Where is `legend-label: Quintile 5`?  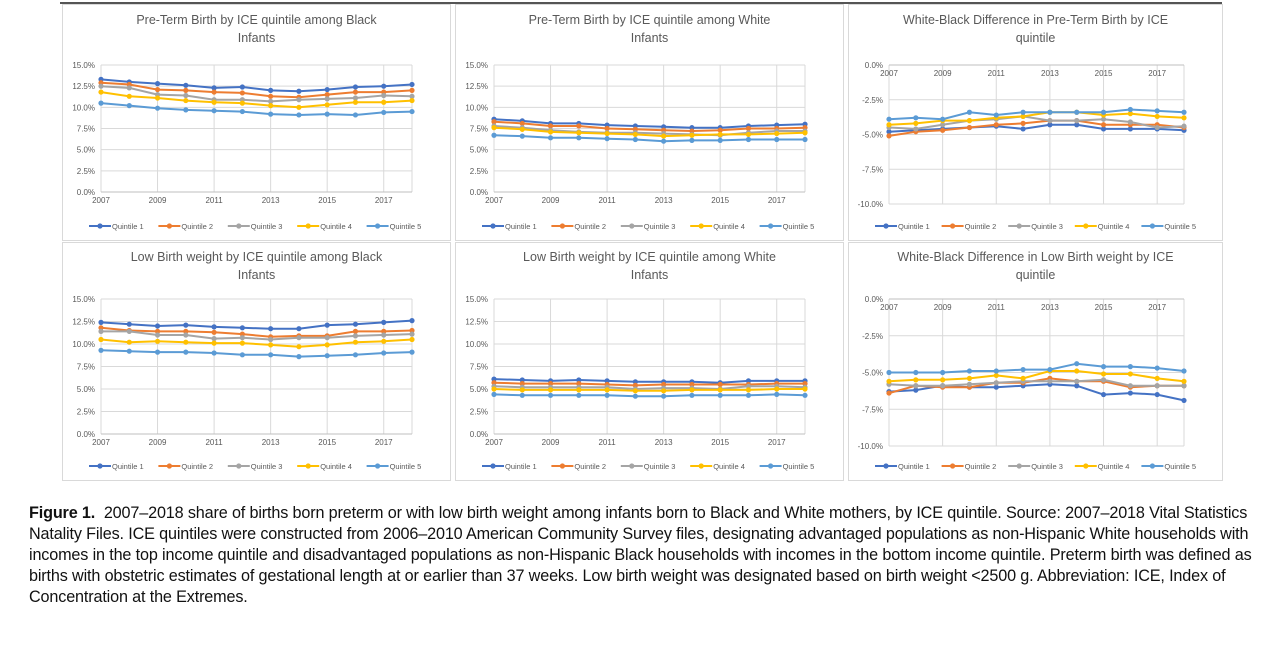
legend-label: Quintile 5 is located at coordinates (1180, 226).